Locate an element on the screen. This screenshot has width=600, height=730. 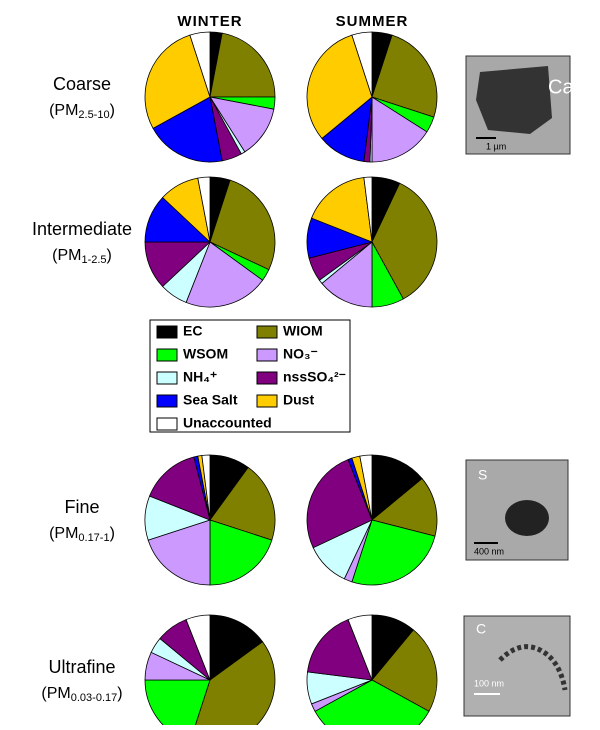
row-size: (PM2.5-10) is located at coordinates (82, 111).